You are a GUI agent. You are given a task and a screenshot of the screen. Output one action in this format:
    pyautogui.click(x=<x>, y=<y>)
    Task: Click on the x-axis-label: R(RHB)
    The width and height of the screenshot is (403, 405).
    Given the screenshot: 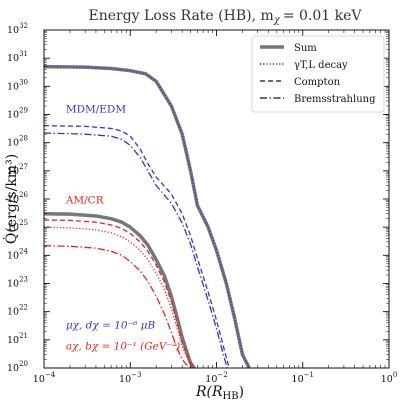 What is the action you would take?
    pyautogui.click(x=219, y=393)
    